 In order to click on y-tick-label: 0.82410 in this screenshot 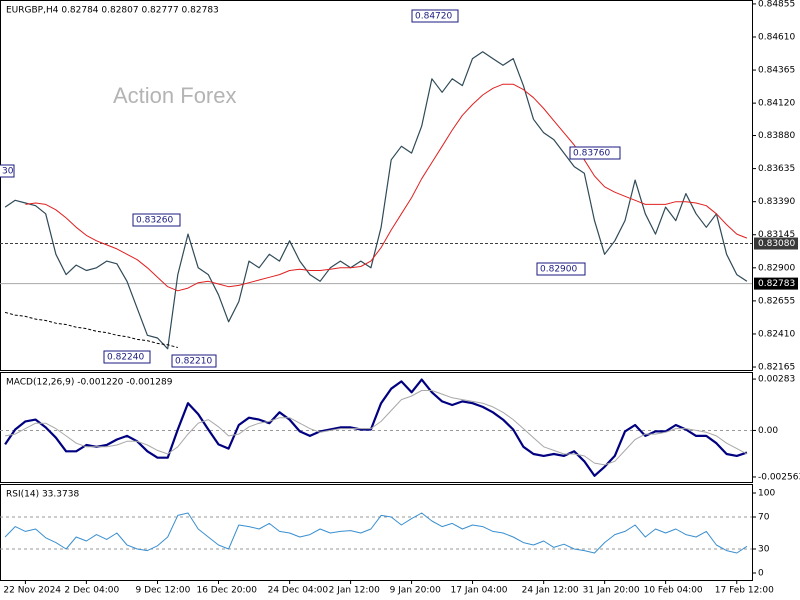, I will do `click(776, 334)`.